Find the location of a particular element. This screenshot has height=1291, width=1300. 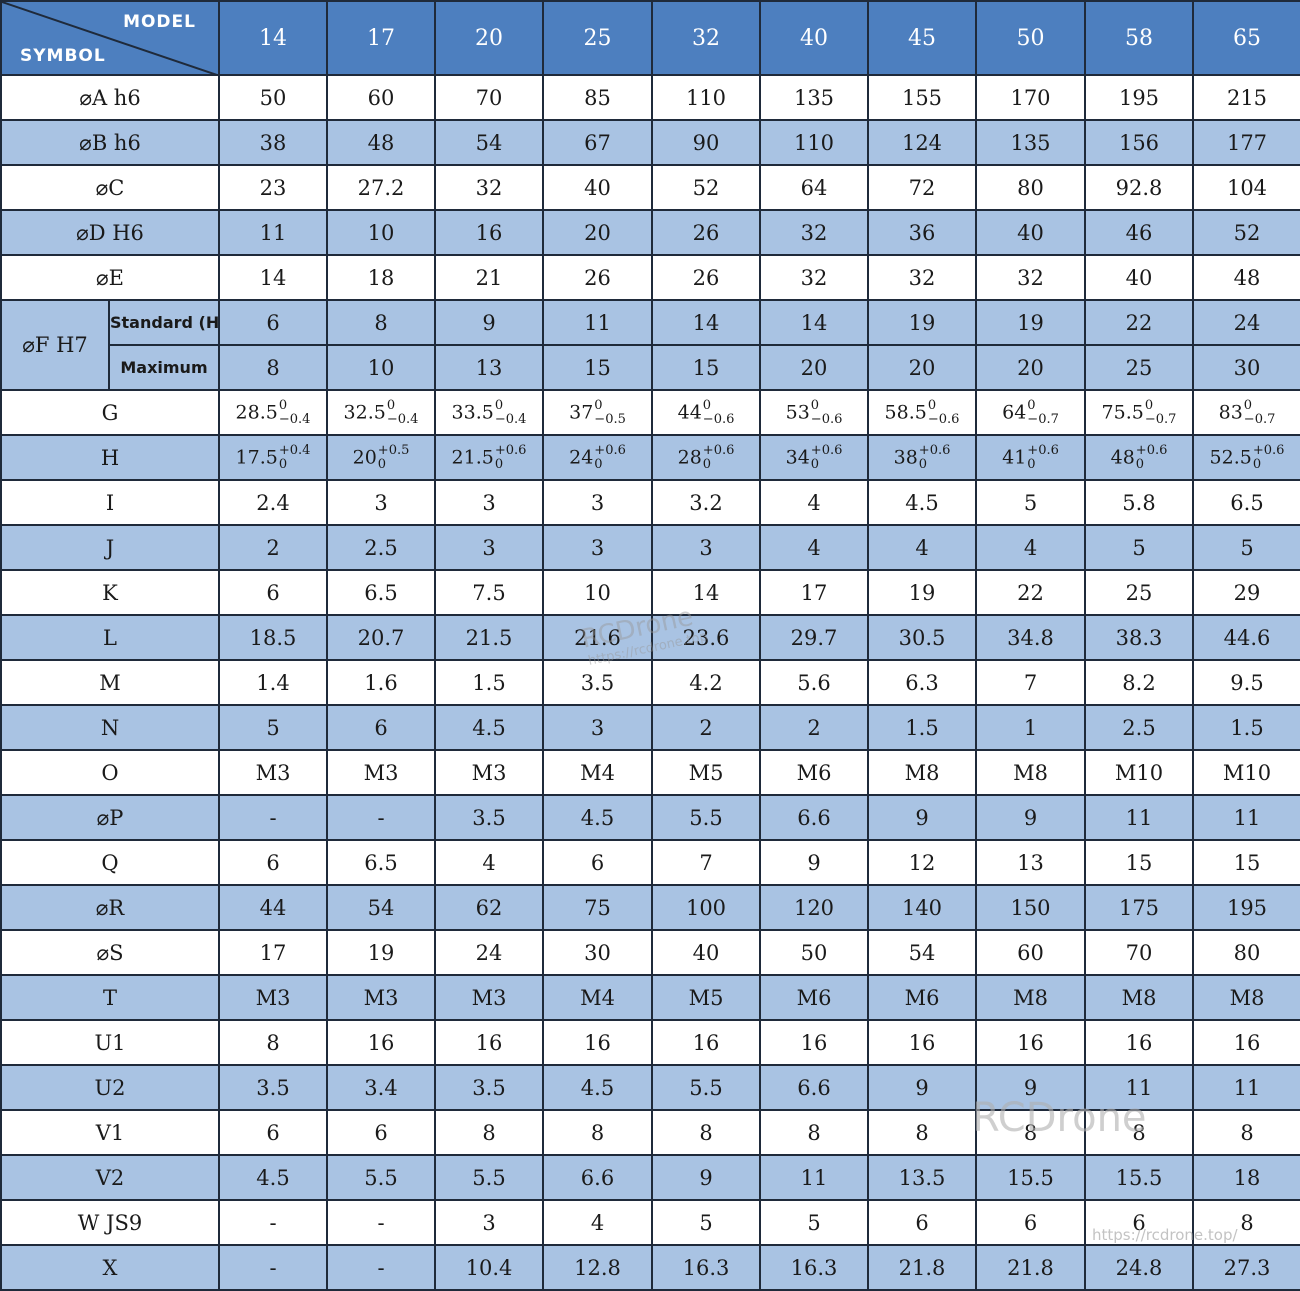

sub-label-maximum: Maximum is located at coordinates (164, 367).